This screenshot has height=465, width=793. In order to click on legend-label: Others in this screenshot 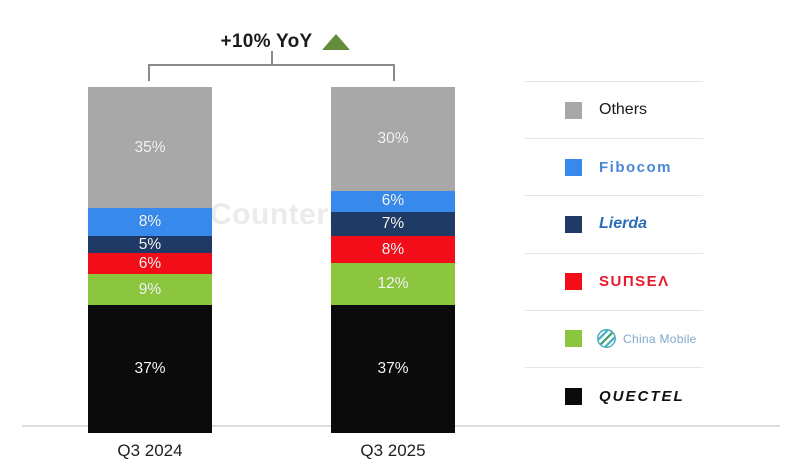, I will do `click(623, 109)`.